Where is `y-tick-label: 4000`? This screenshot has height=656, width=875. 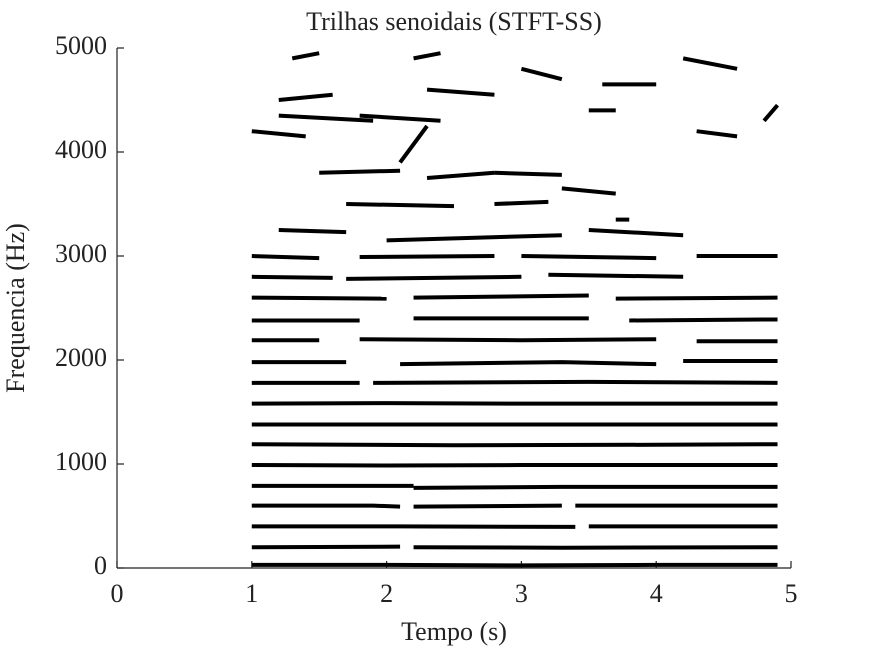 y-tick-label: 4000 is located at coordinates (81, 149).